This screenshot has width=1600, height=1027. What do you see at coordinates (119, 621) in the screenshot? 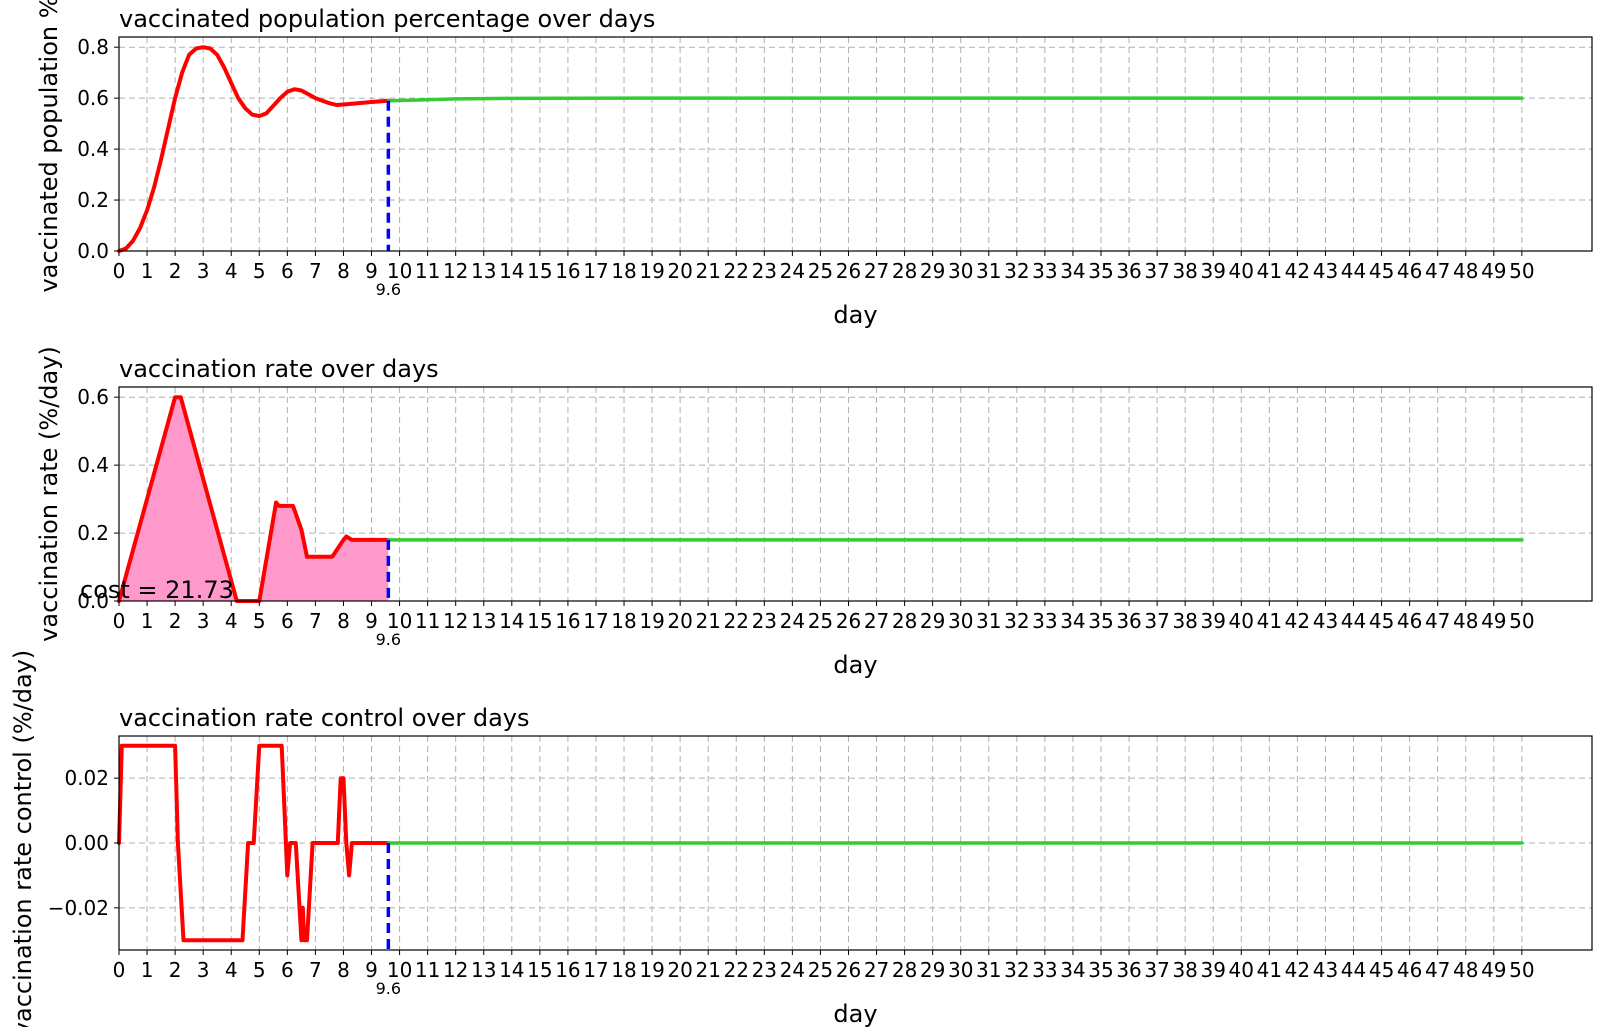
I see `panel2-x-tick-label-0: 0` at bounding box center [119, 621].